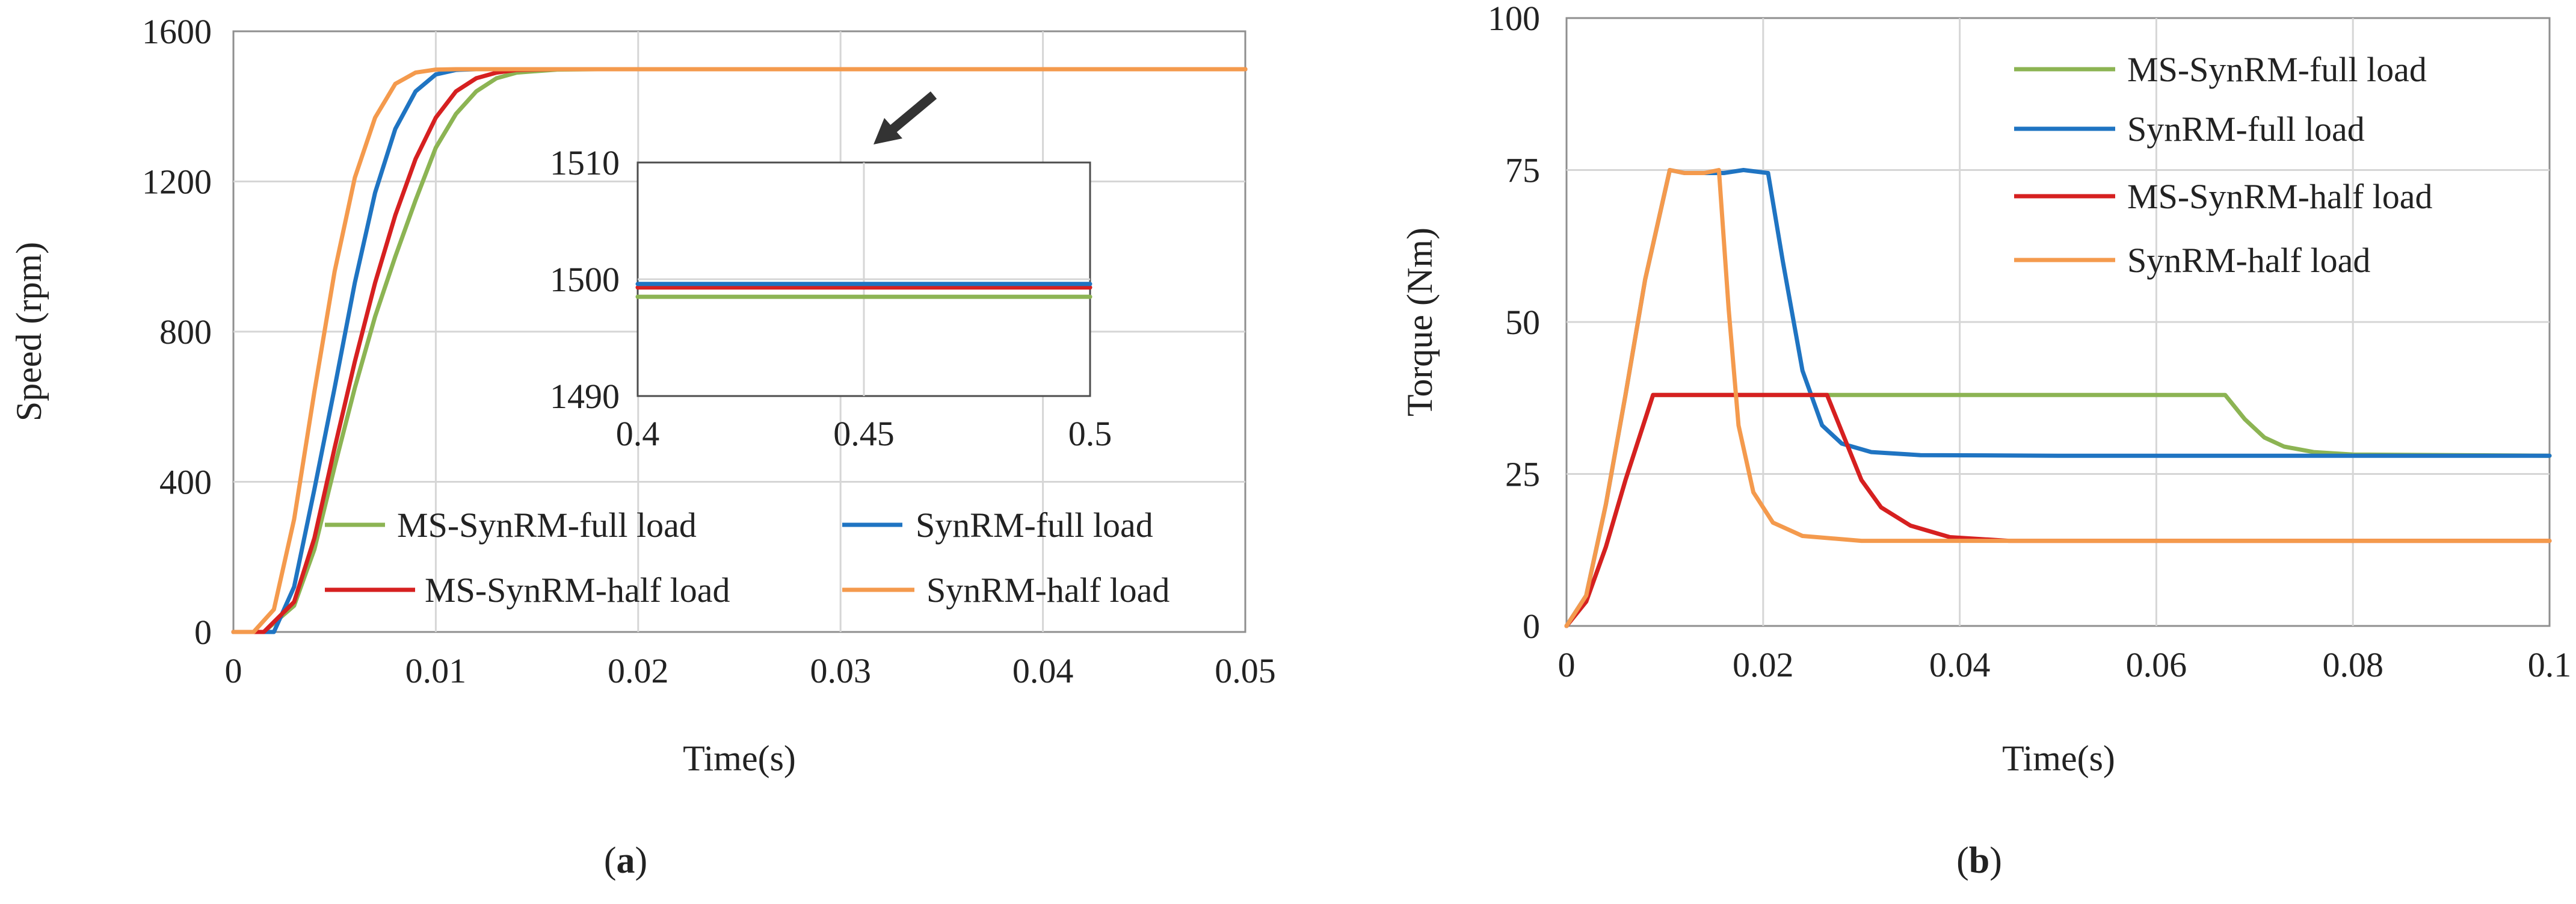 The image size is (2576, 904). Describe the element at coordinates (864, 279) in the screenshot. I see `inset-grid` at that location.